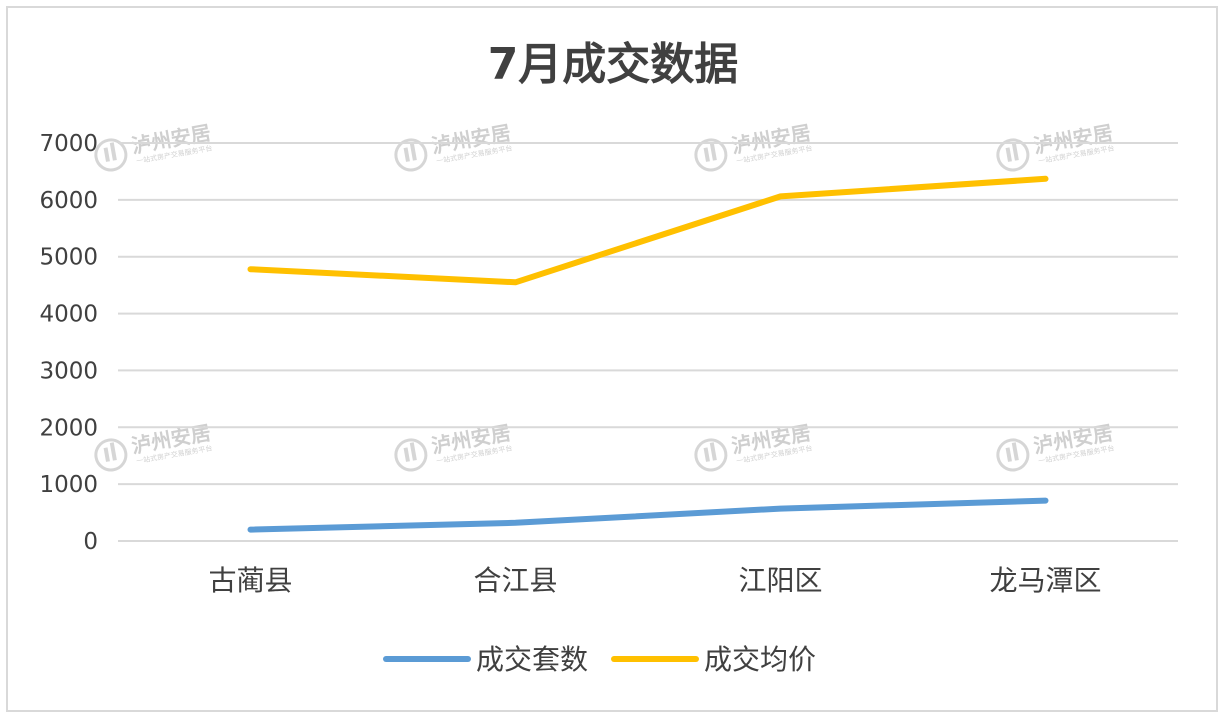 Image resolution: width=1226 pixels, height=720 pixels. Describe the element at coordinates (68, 485) in the screenshot. I see `y-tick-label: 1000` at that location.